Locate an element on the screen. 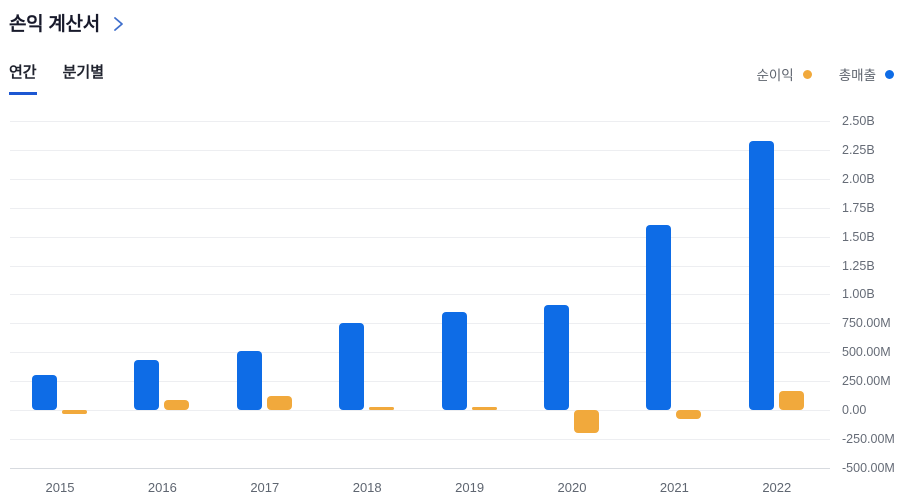 This screenshot has height=504, width=908. net-income-legend-dot-icon is located at coordinates (807, 74).